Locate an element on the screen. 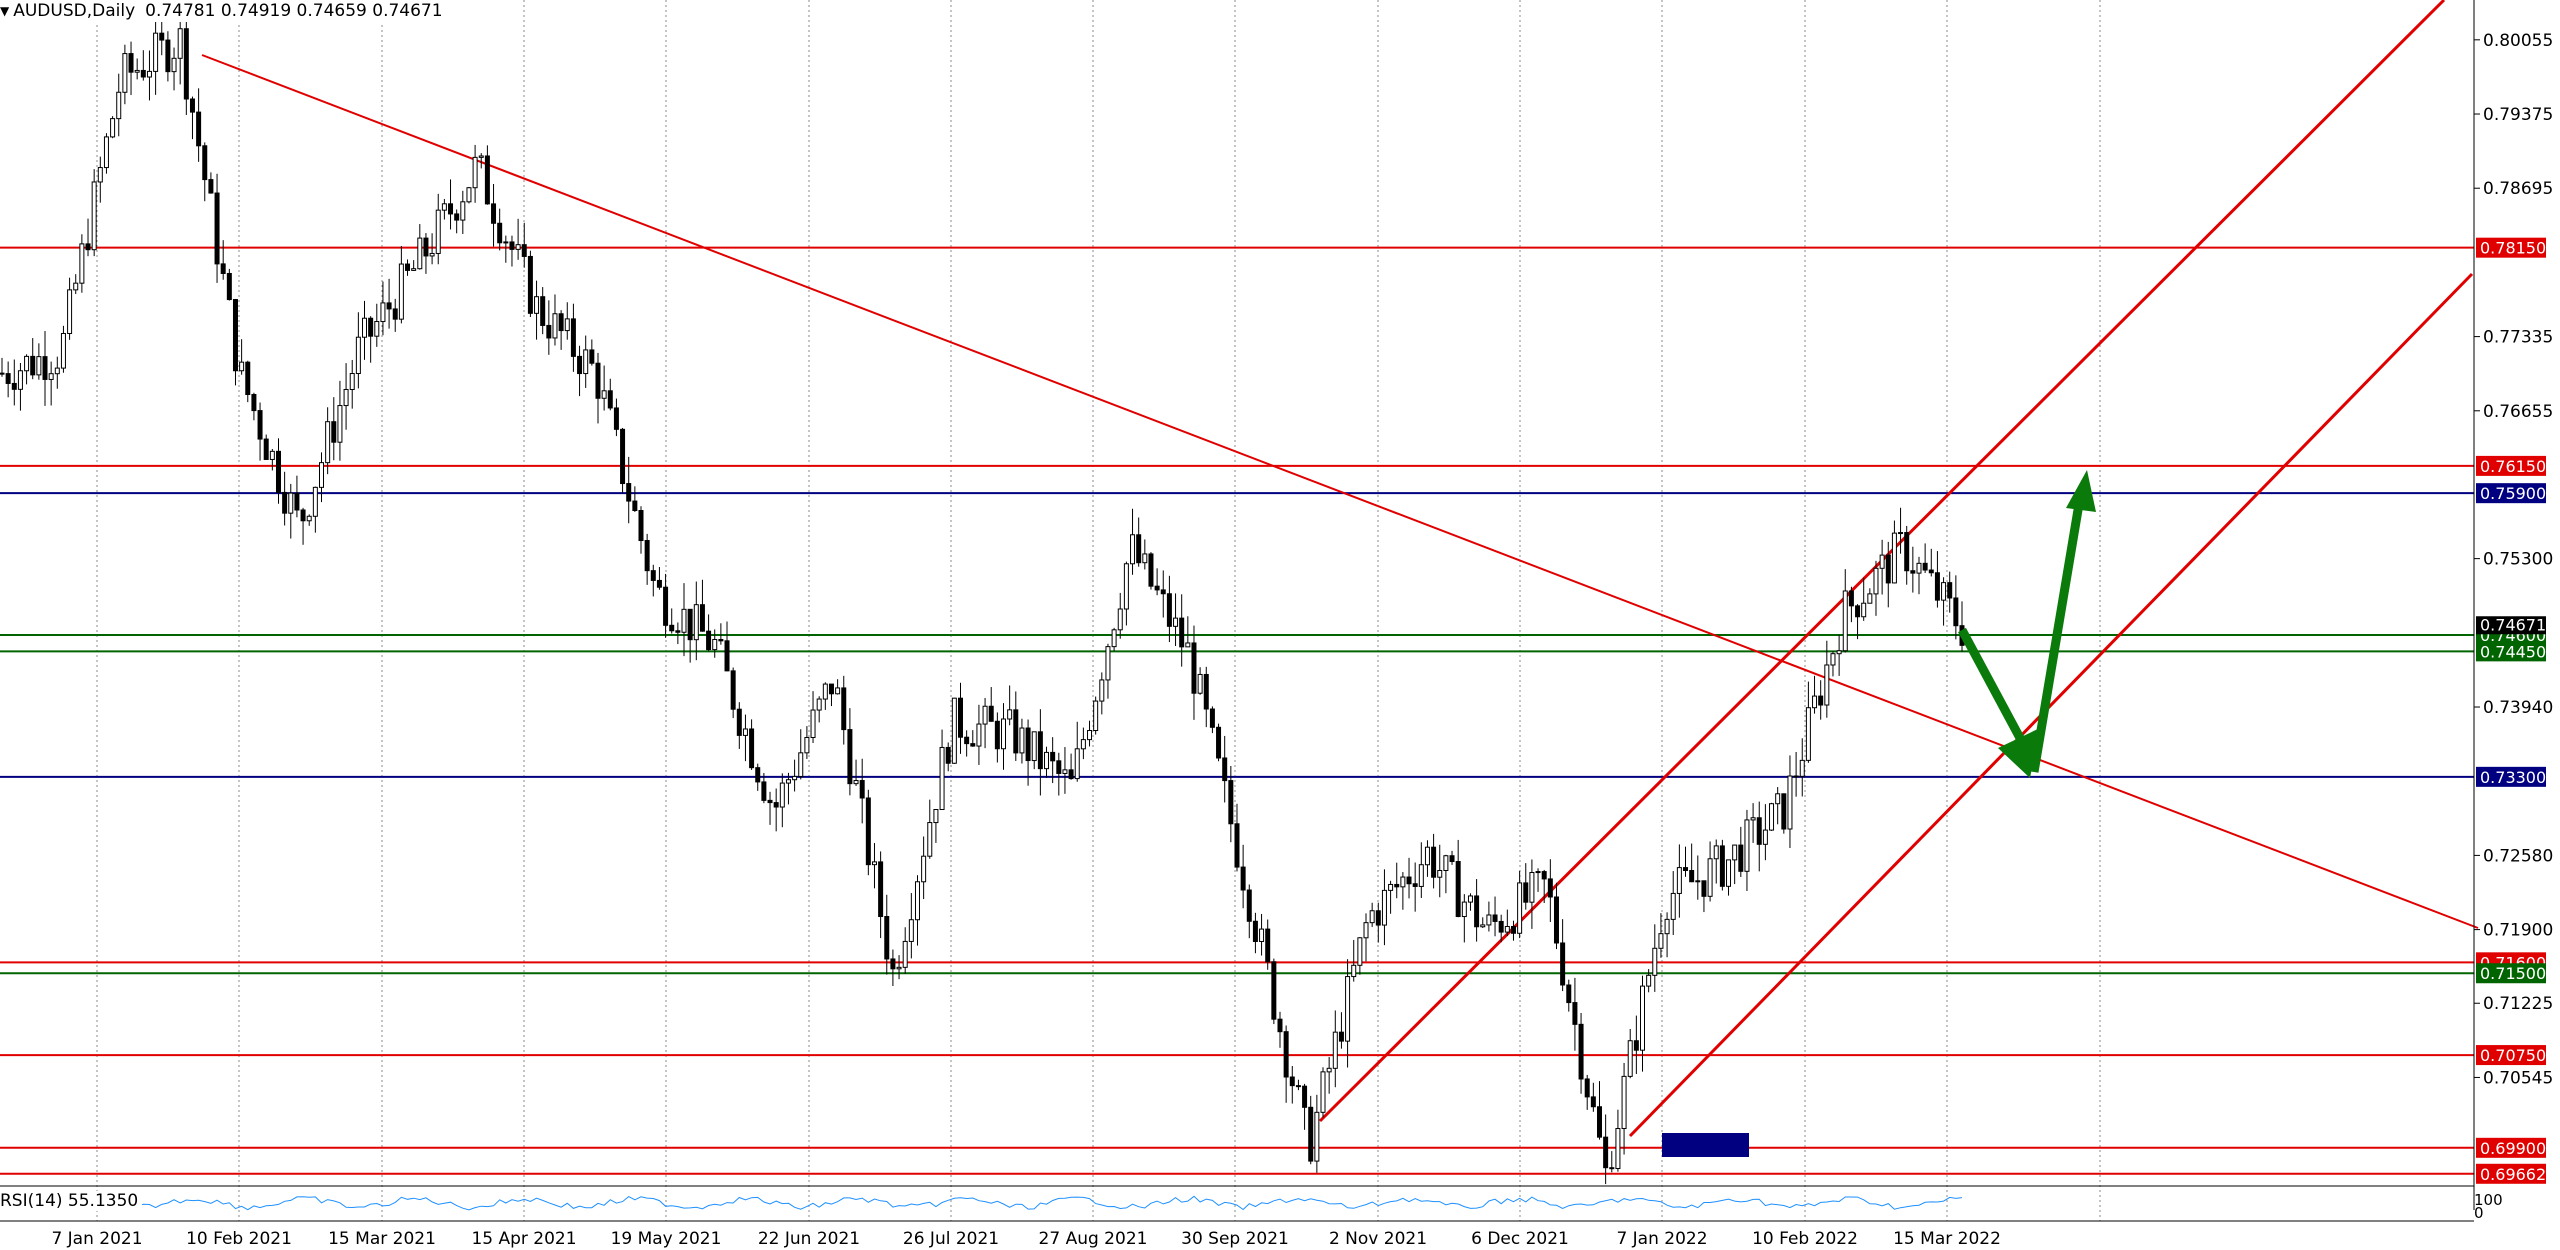 This screenshot has height=1250, width=2560. level-tag-label: 0.71500 is located at coordinates (2513, 973).